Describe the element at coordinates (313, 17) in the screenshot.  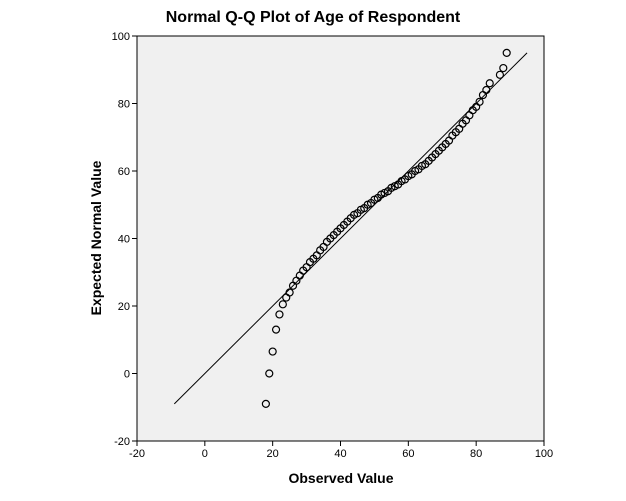
I see `chart-title: Normal Q-Q Plot of Age of Respondent` at that location.